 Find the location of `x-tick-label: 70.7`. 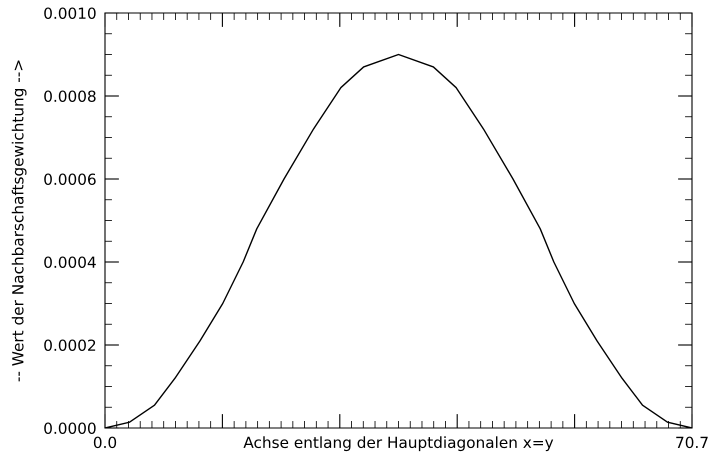

x-tick-label: 70.7 is located at coordinates (692, 442).